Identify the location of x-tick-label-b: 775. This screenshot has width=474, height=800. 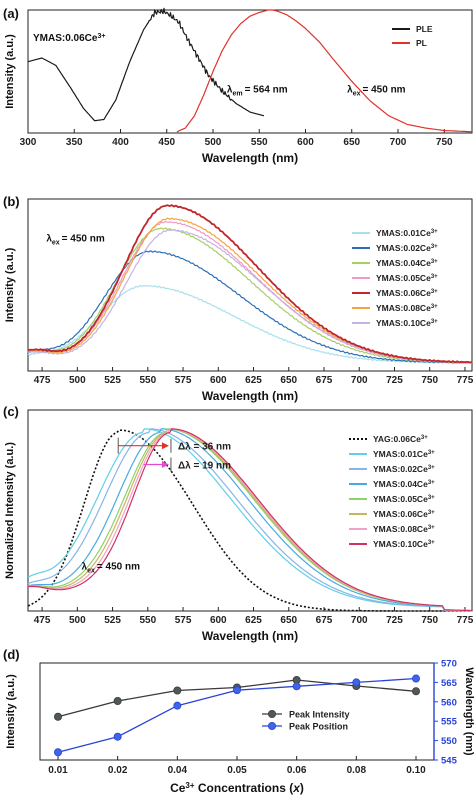
(465, 380).